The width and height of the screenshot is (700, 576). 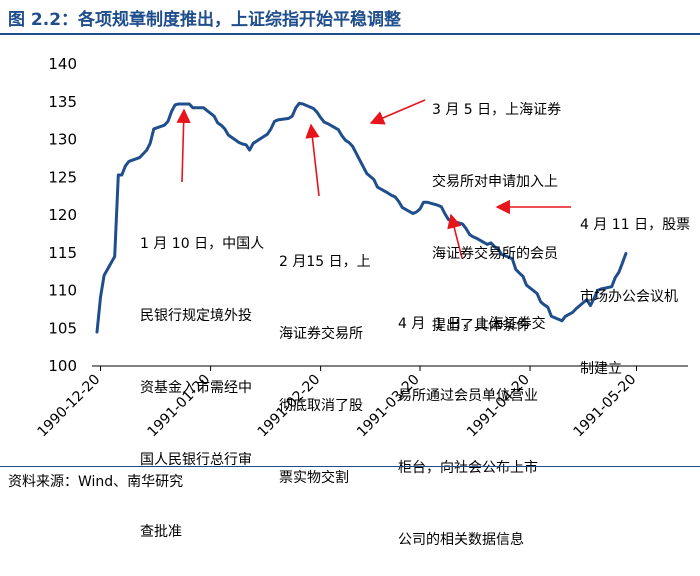 What do you see at coordinates (69, 406) in the screenshot?
I see `x-tick-label: 1990-12-20` at bounding box center [69, 406].